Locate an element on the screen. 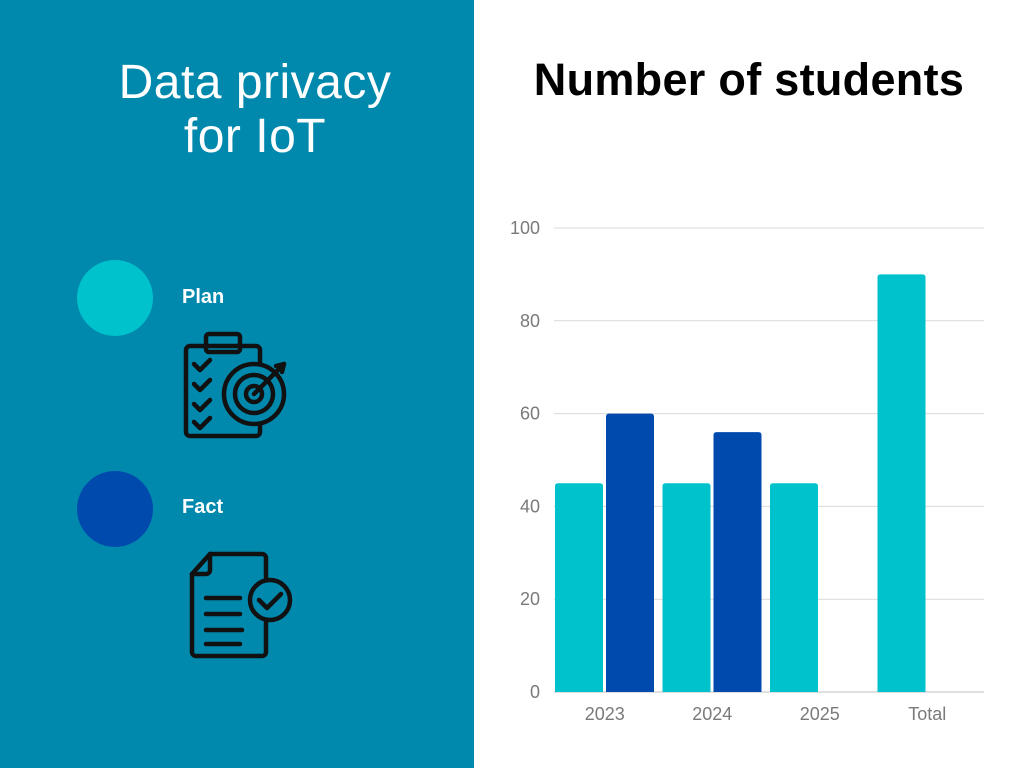 This screenshot has width=1024, height=768. legend-dot-fact is located at coordinates (115, 509).